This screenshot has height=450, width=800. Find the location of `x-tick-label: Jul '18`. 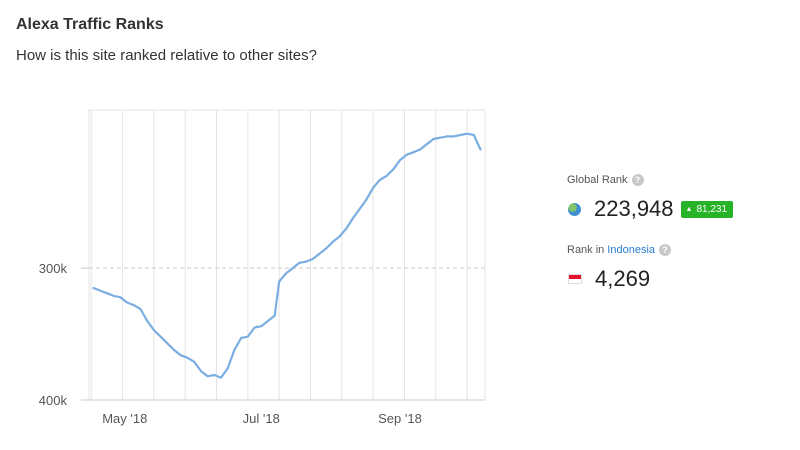

x-tick-label: Jul '18 is located at coordinates (261, 418).